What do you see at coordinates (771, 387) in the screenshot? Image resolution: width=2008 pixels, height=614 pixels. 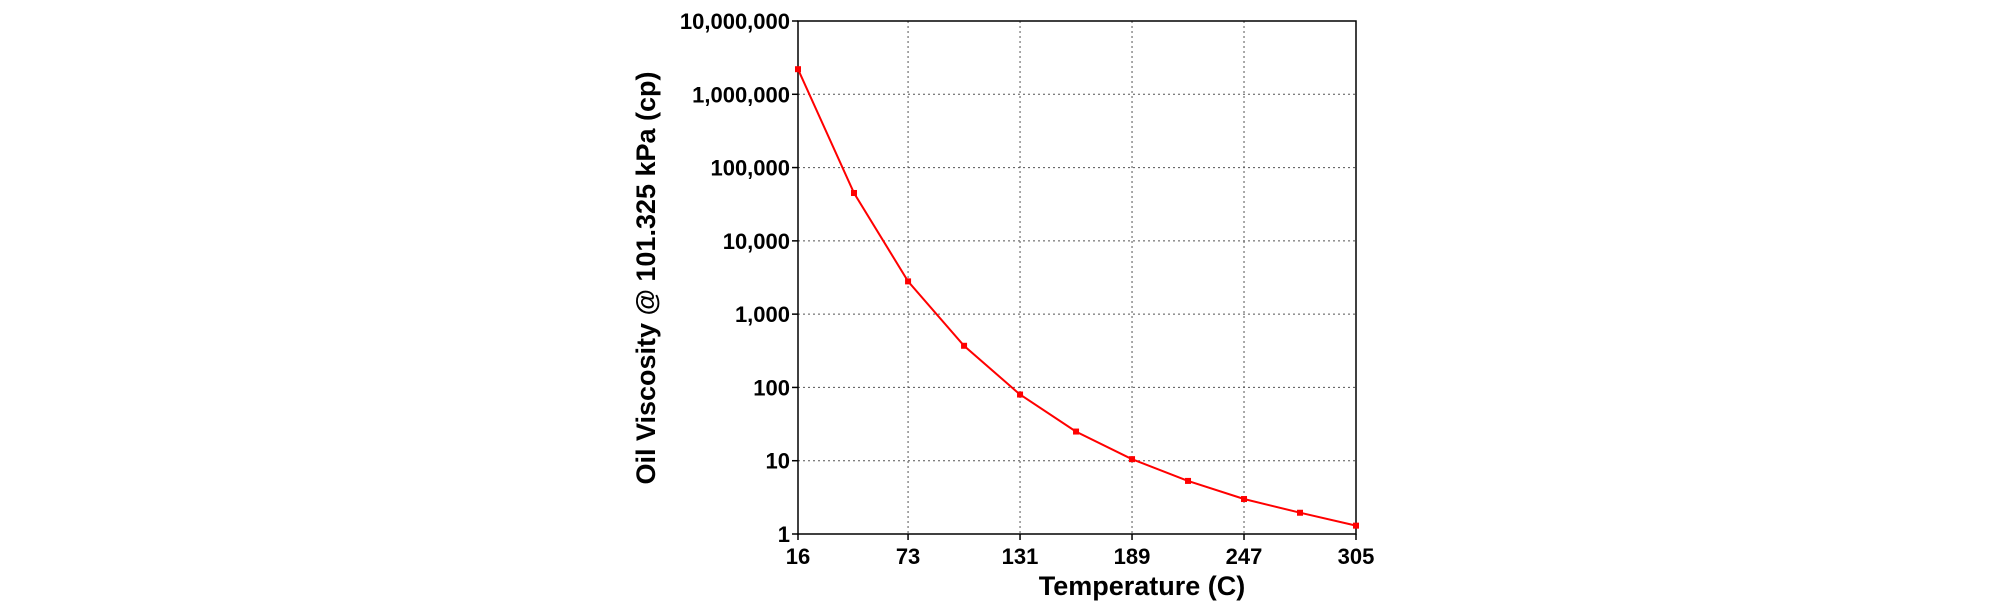 I see `y-tick-label: 100` at bounding box center [771, 387].